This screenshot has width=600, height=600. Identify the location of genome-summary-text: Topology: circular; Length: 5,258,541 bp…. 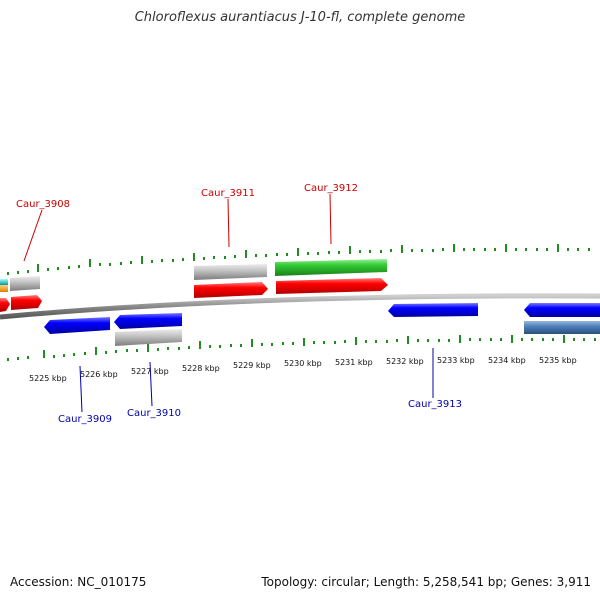
(426, 582).